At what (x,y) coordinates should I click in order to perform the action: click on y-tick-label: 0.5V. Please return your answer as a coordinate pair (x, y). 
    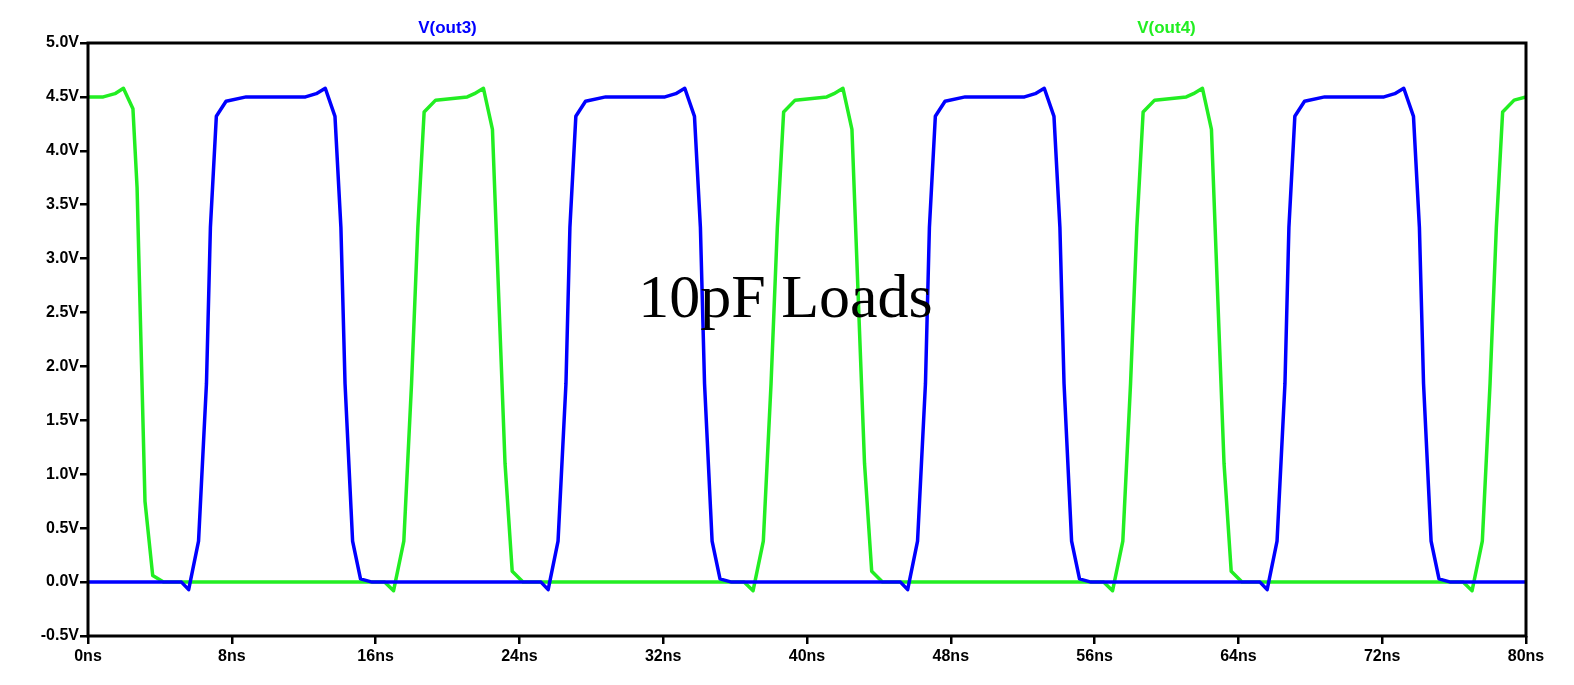
    Looking at the image, I should click on (63, 527).